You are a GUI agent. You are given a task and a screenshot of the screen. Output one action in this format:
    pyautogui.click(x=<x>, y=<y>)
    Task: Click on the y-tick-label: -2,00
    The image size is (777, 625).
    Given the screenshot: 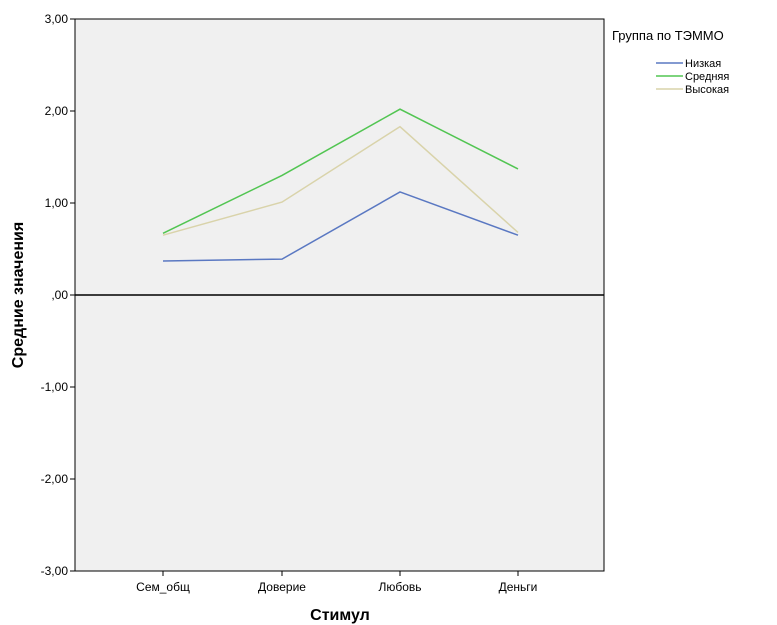 What is the action you would take?
    pyautogui.click(x=55, y=479)
    